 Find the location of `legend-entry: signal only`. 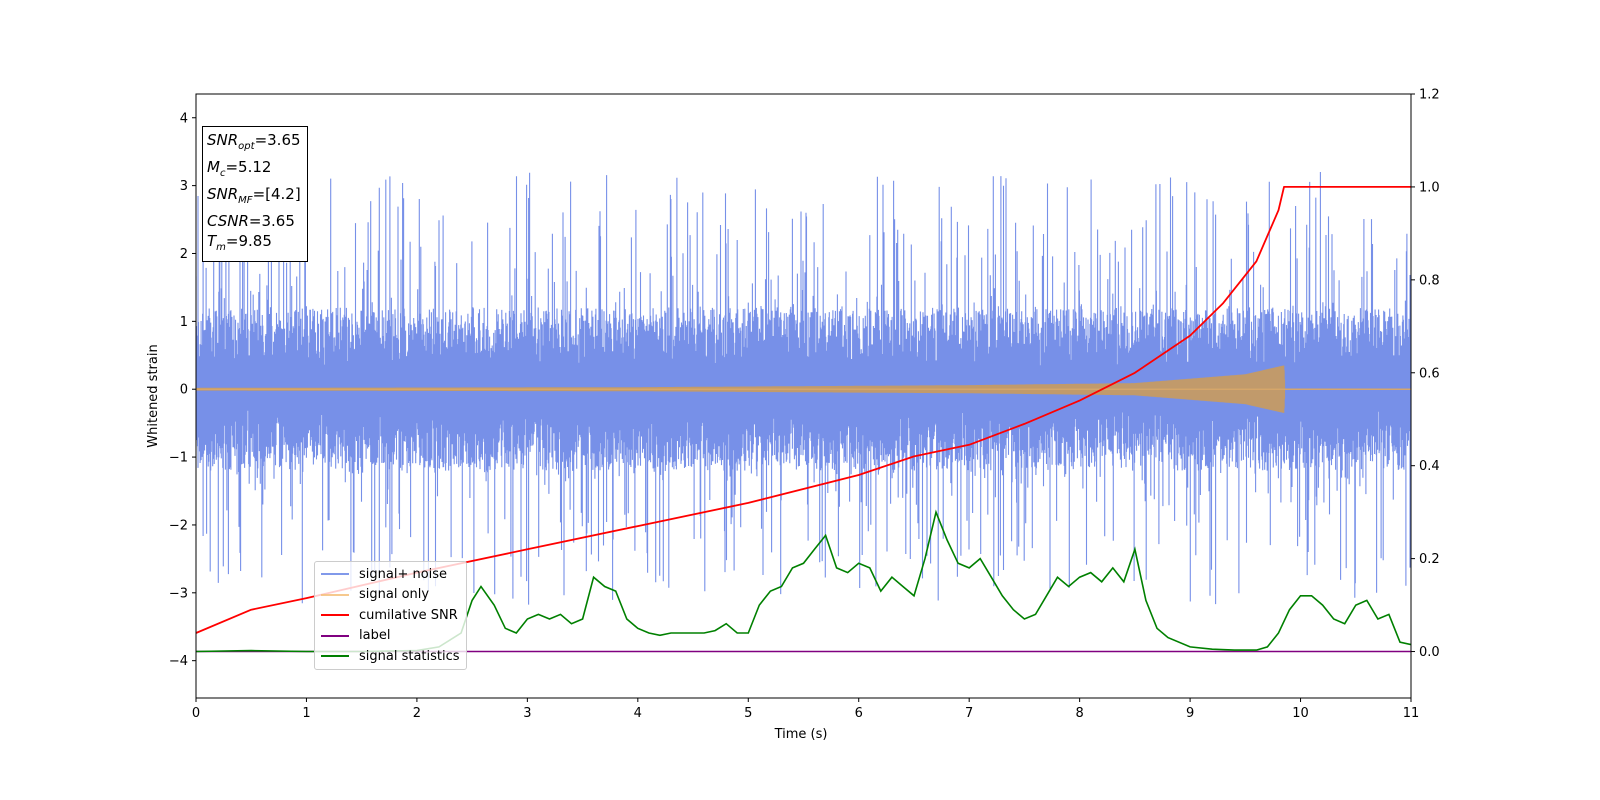

legend-entry: signal only is located at coordinates (390, 595).